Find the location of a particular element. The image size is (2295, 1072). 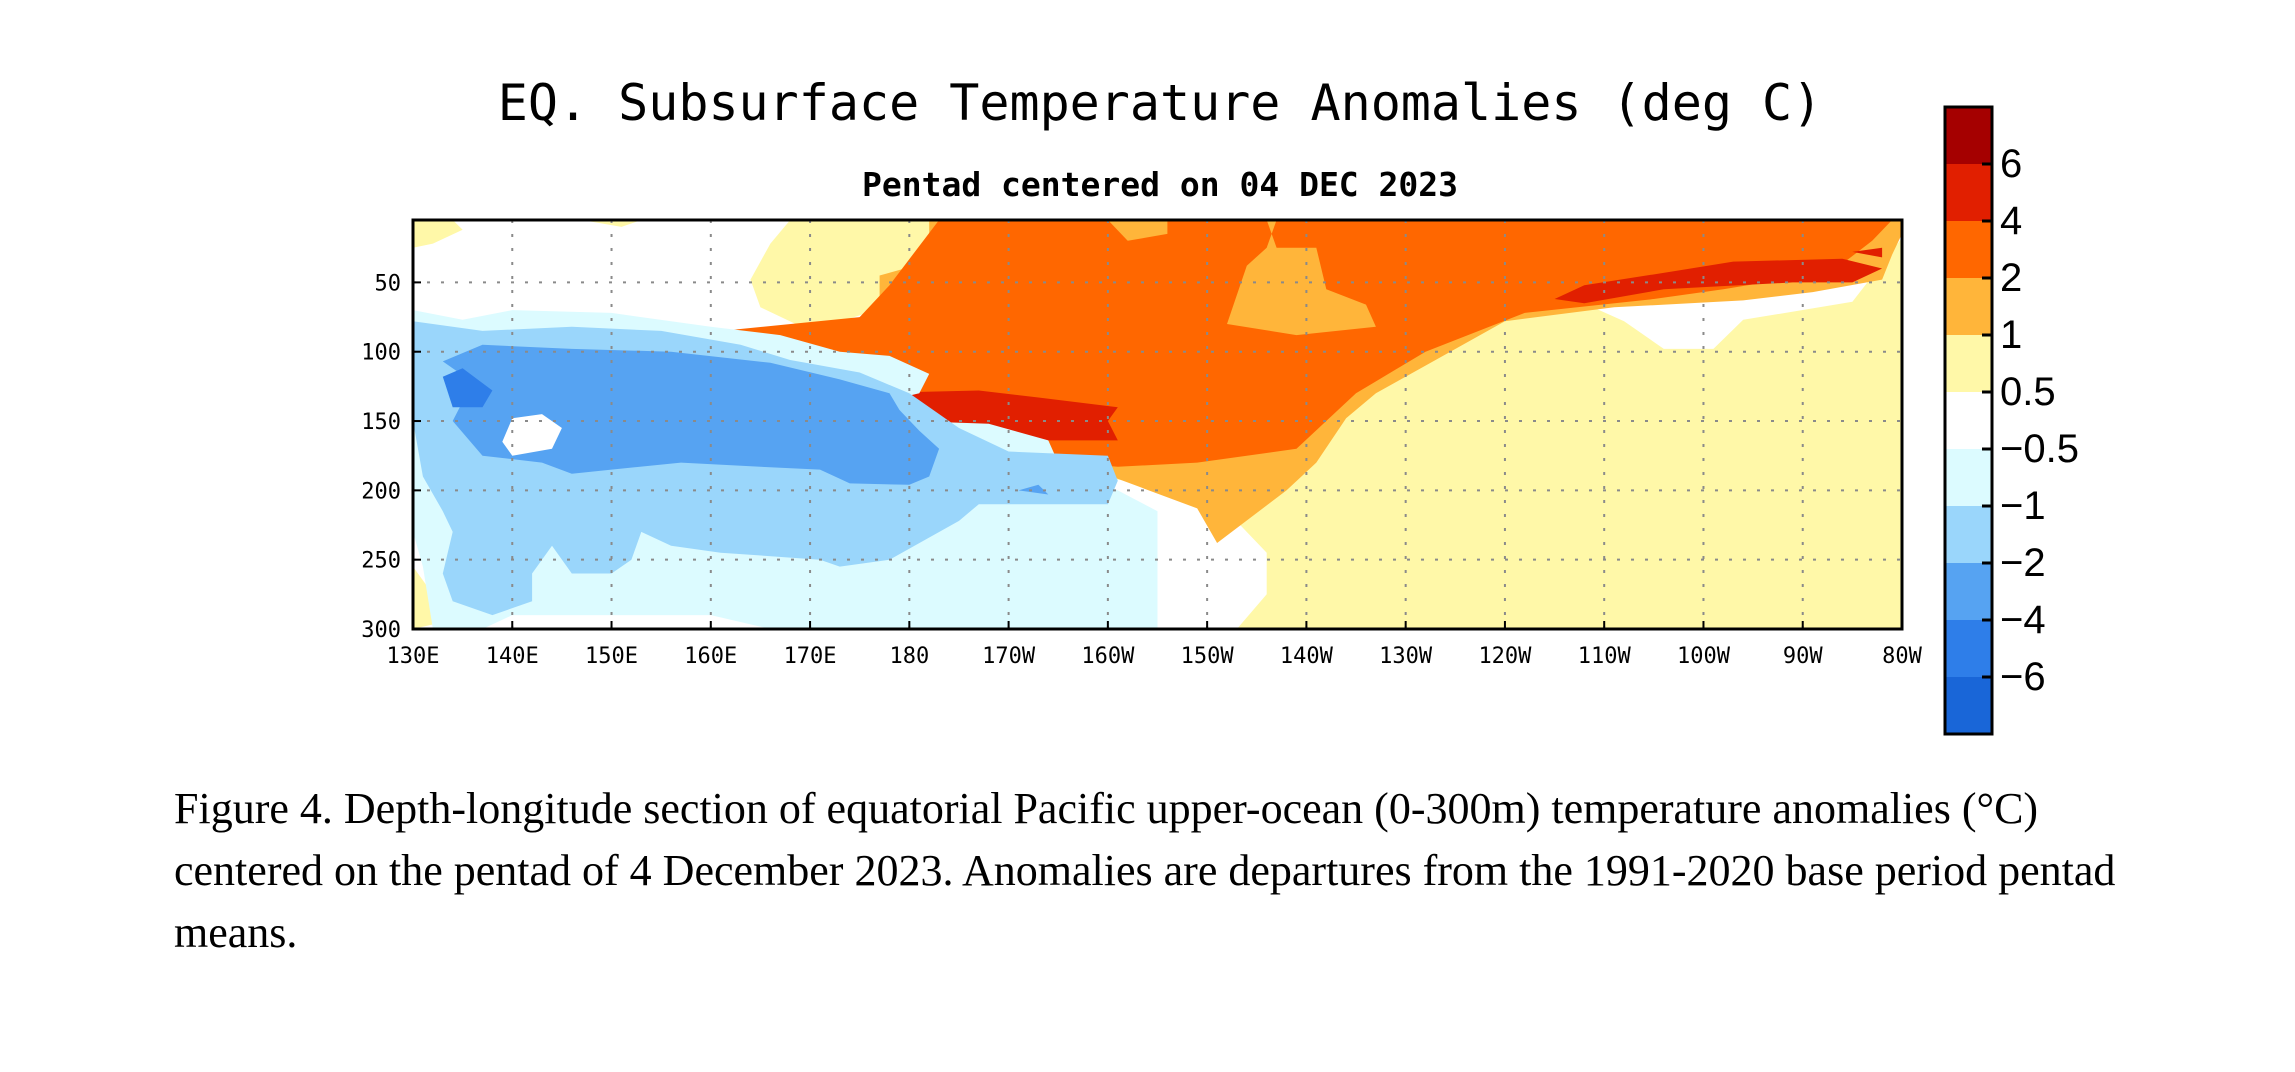

x-tick-label: 140E is located at coordinates (512, 656).